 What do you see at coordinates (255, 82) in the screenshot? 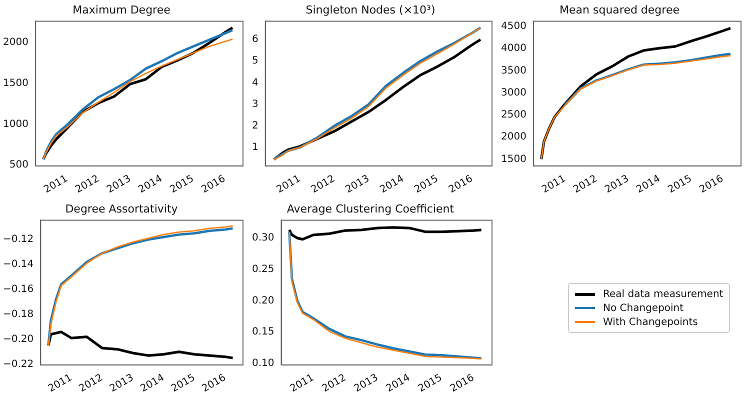
I see `y-tick-label: 4` at bounding box center [255, 82].